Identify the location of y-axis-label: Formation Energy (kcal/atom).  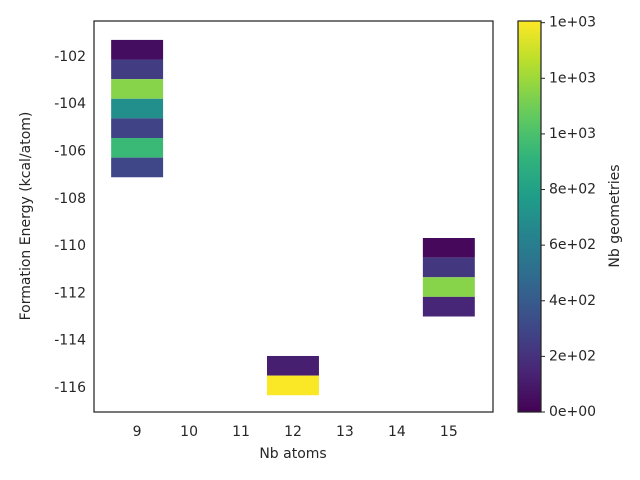
(26, 216).